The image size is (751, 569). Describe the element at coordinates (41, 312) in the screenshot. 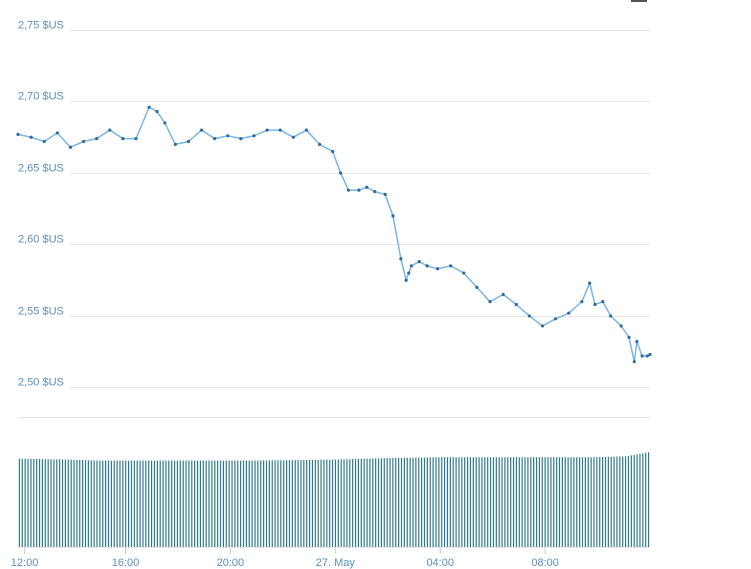

I see `y-tick-label: 2,55 $US` at that location.